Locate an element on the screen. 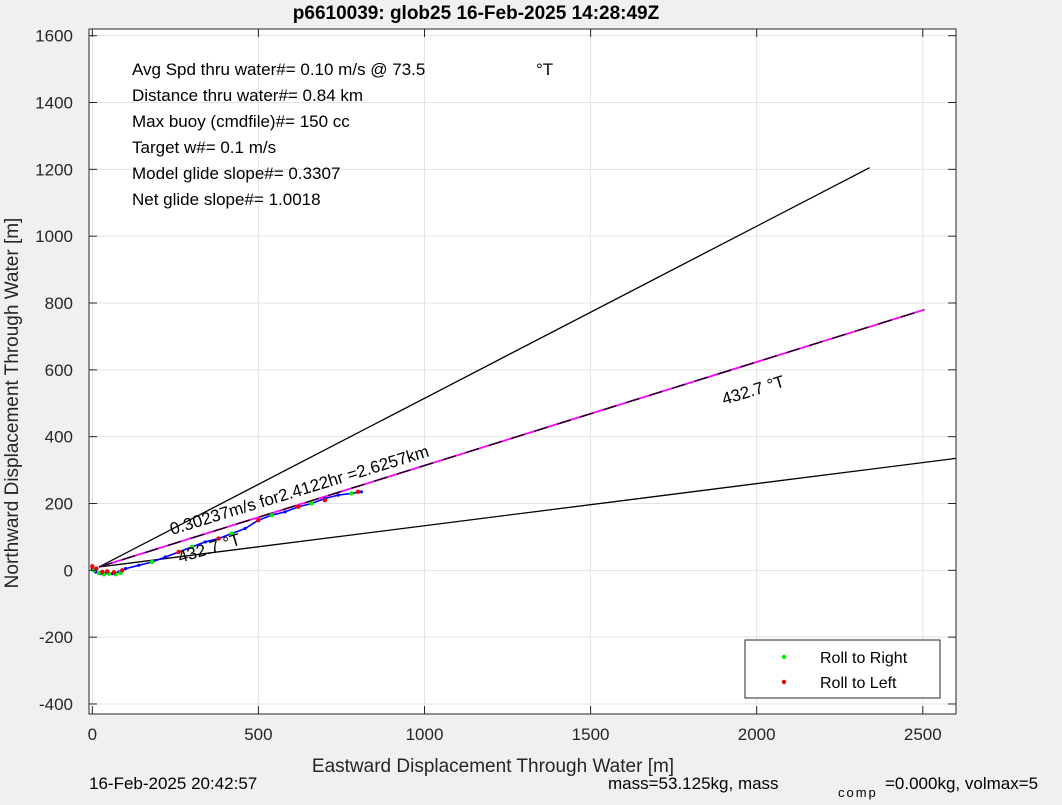  info-line-3: Target w#= 0.1 m/s is located at coordinates (204, 147).